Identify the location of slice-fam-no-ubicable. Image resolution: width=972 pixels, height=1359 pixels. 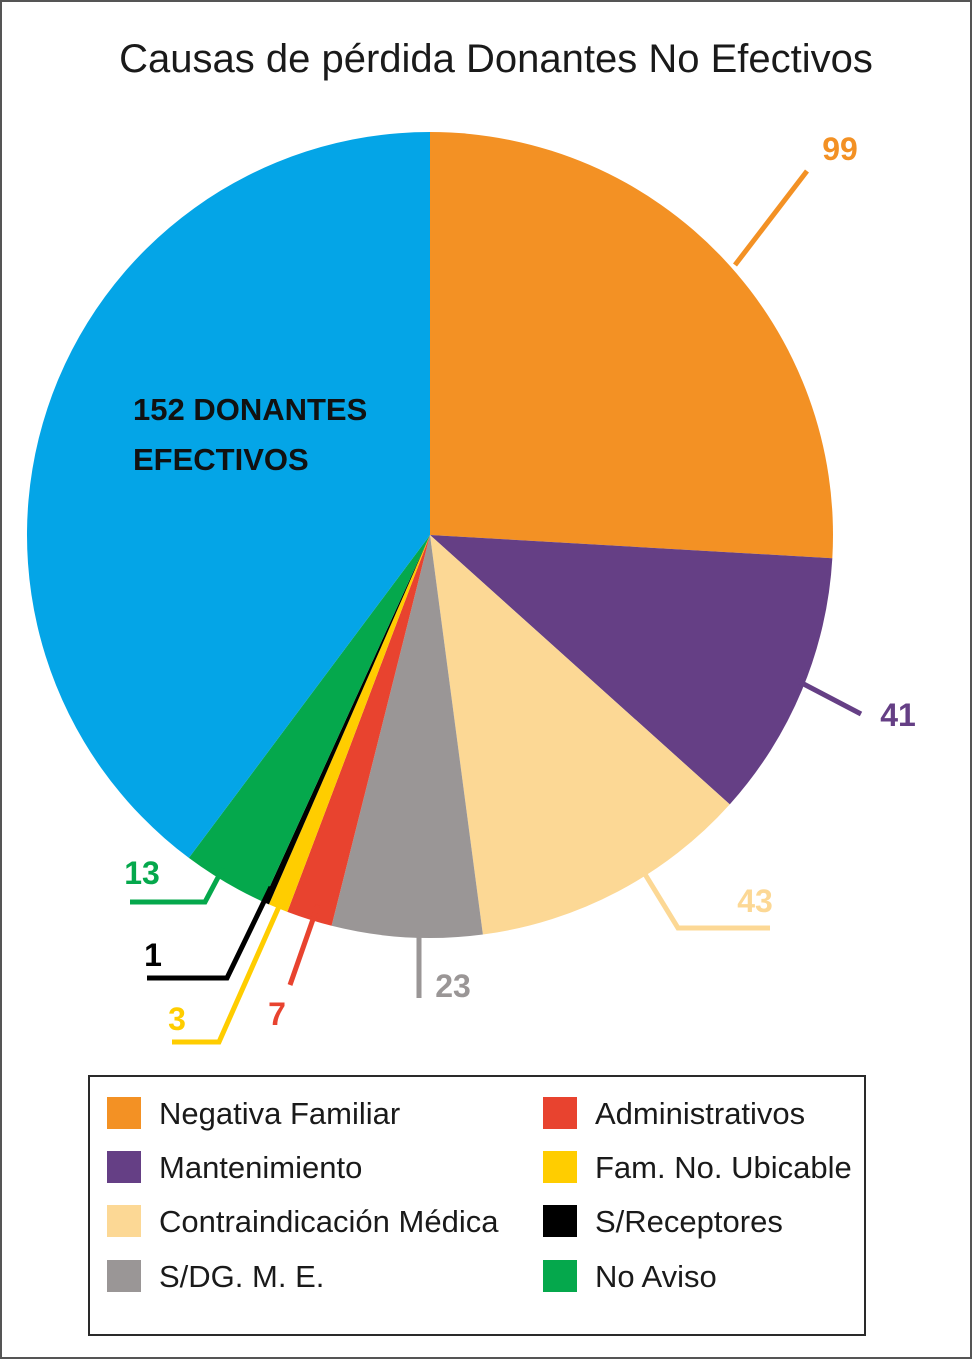
(349, 723).